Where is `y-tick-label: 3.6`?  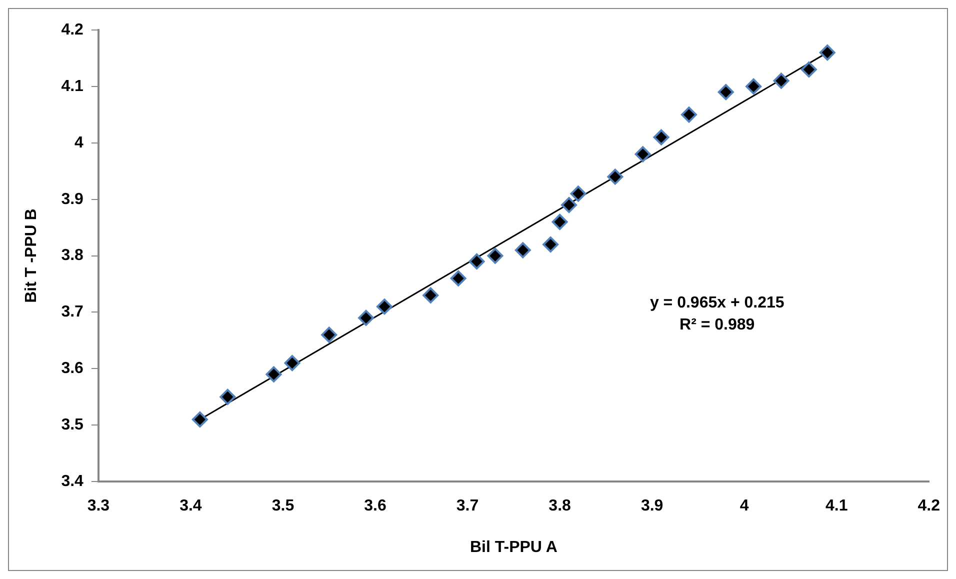 y-tick-label: 3.6 is located at coordinates (72, 369).